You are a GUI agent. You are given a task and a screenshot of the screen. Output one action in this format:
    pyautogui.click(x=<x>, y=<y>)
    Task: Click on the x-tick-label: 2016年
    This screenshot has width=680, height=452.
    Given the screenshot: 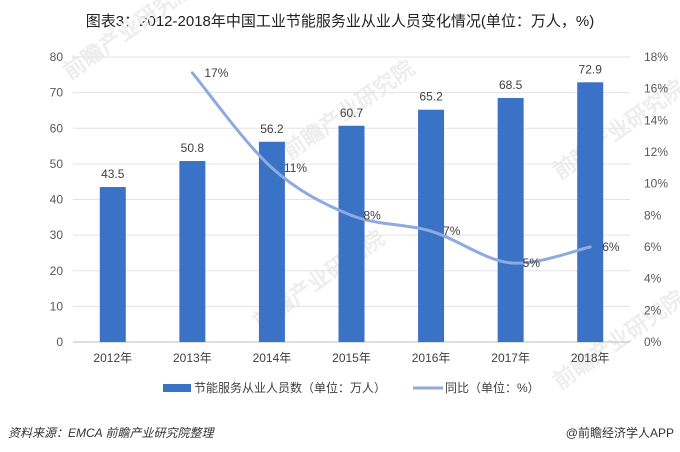 What is the action you would take?
    pyautogui.click(x=431, y=358)
    